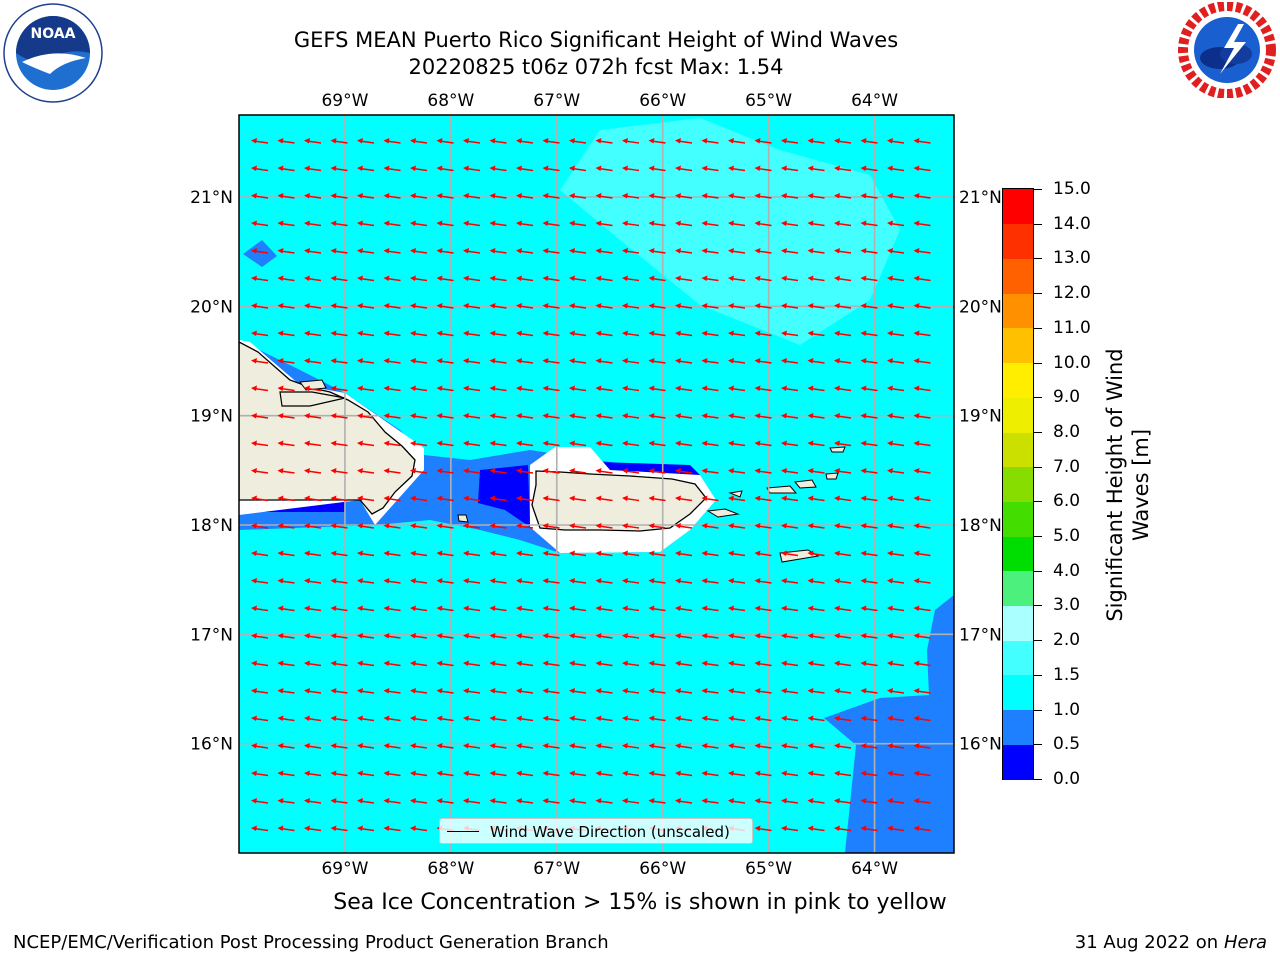 This screenshot has height=960, width=1280. What do you see at coordinates (1067, 570) in the screenshot?
I see `colorbar-tick-label: 4.0` at bounding box center [1067, 570].